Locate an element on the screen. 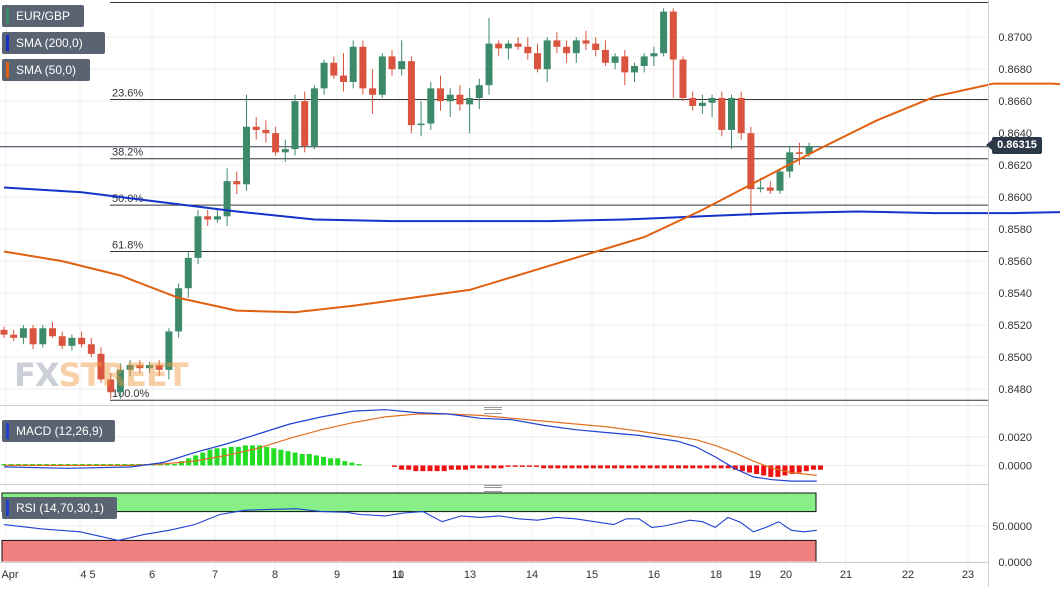 The width and height of the screenshot is (1060, 592). rsi-pane-resize-handle is located at coordinates (493, 488).